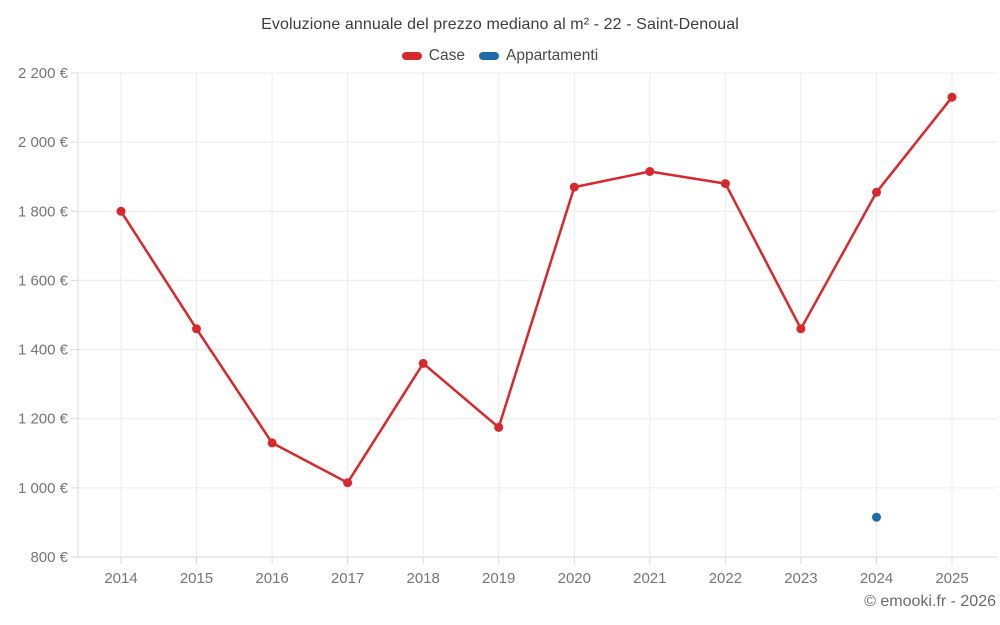  I want to click on y-tick-label-1400: 1 400 €, so click(43, 350).